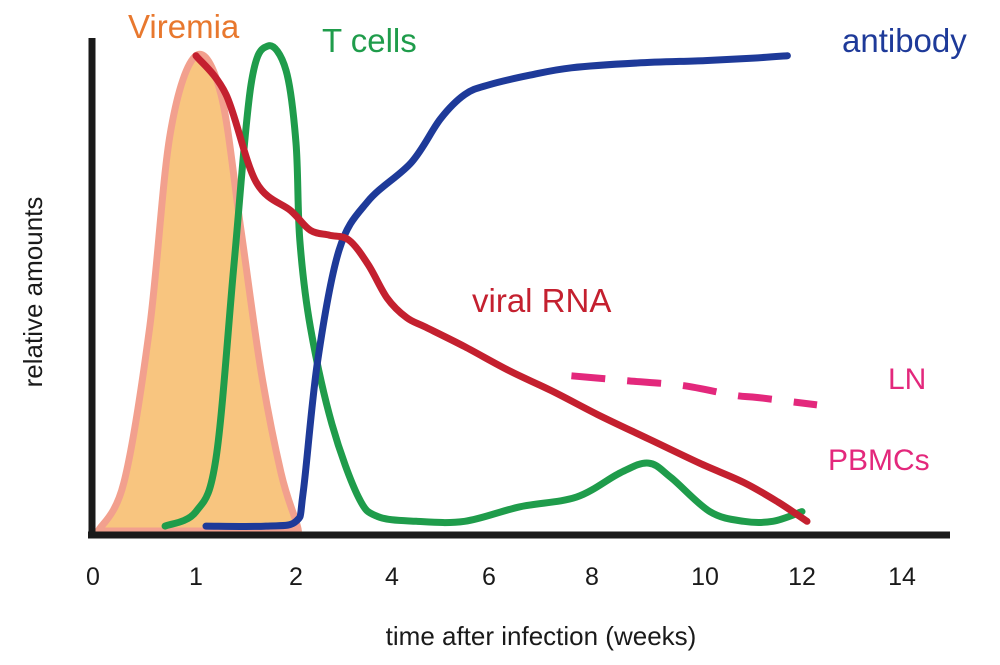 This screenshot has width=1000, height=665. What do you see at coordinates (33, 292) in the screenshot?
I see `y-axis-label: relative amounts` at bounding box center [33, 292].